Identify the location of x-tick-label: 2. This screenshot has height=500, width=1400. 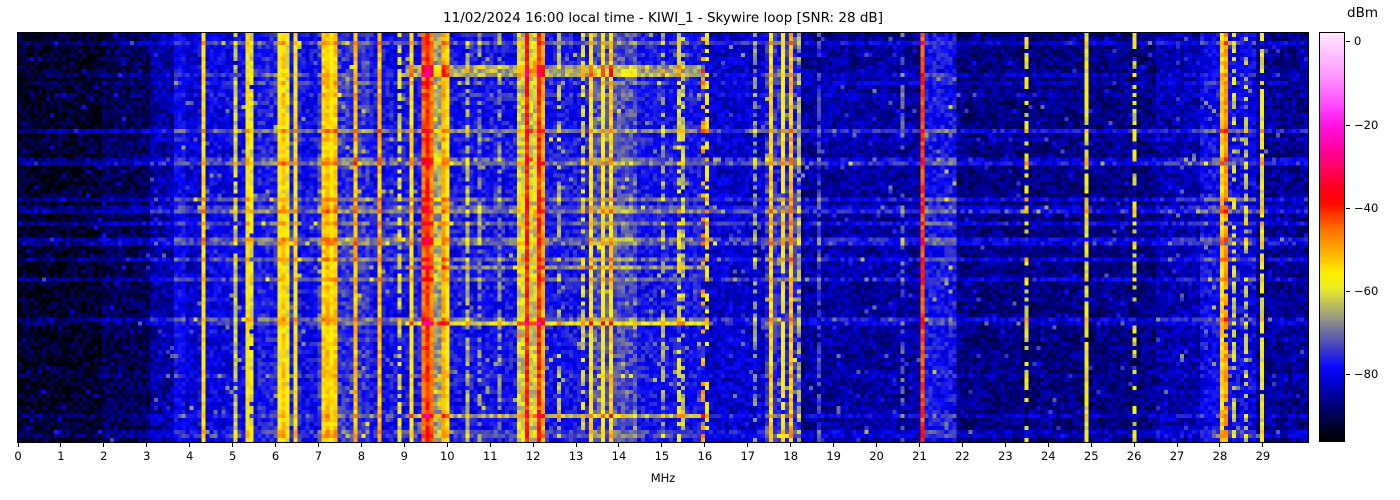
(104, 456).